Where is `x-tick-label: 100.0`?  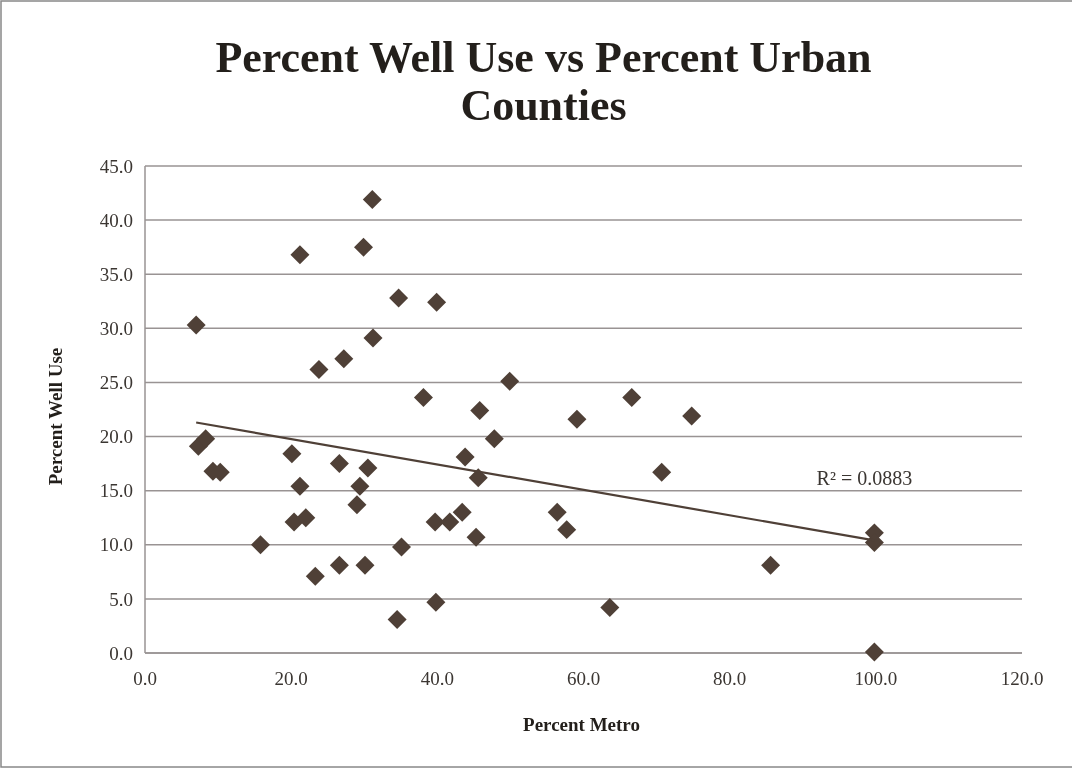 x-tick-label: 100.0 is located at coordinates (876, 678).